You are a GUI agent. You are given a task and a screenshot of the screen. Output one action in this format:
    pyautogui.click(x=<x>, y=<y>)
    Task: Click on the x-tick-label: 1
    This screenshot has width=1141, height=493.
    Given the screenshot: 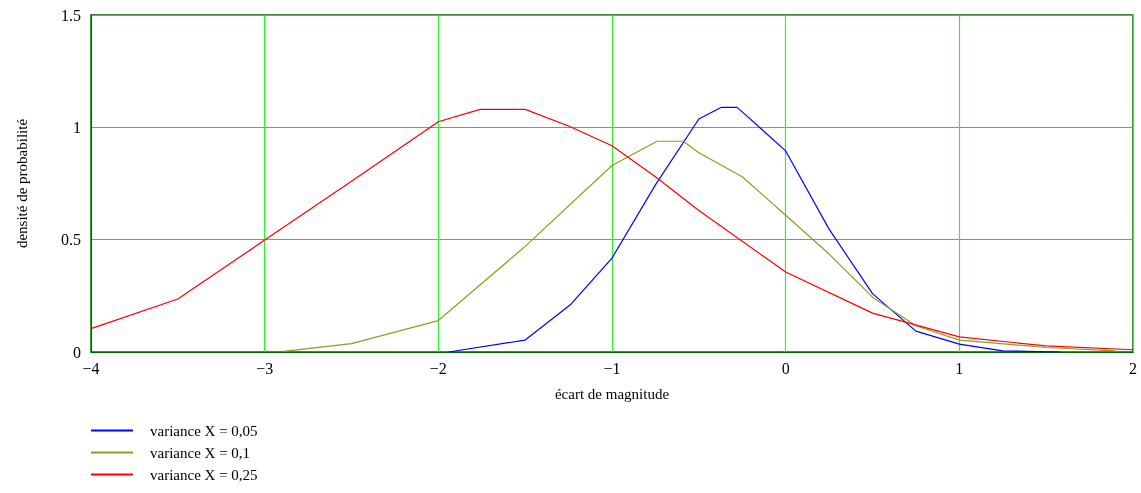 What is the action you would take?
    pyautogui.click(x=959, y=368)
    